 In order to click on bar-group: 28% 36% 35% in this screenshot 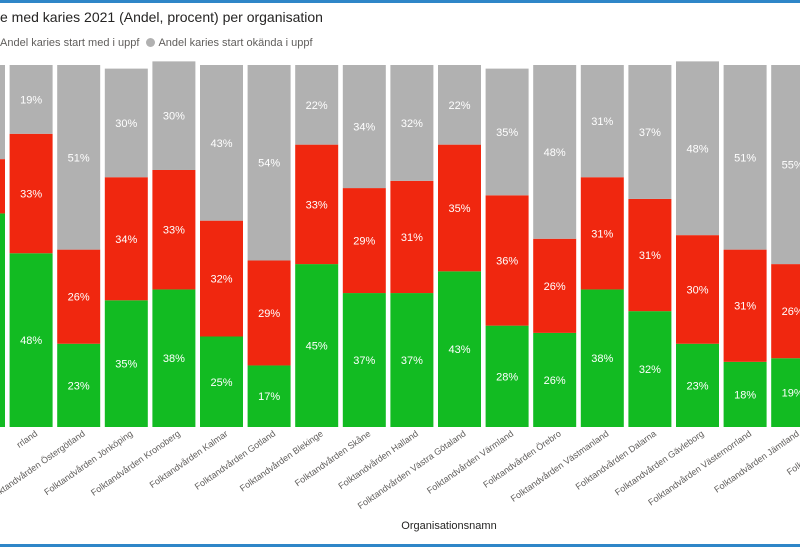, I will do `click(507, 247)`.